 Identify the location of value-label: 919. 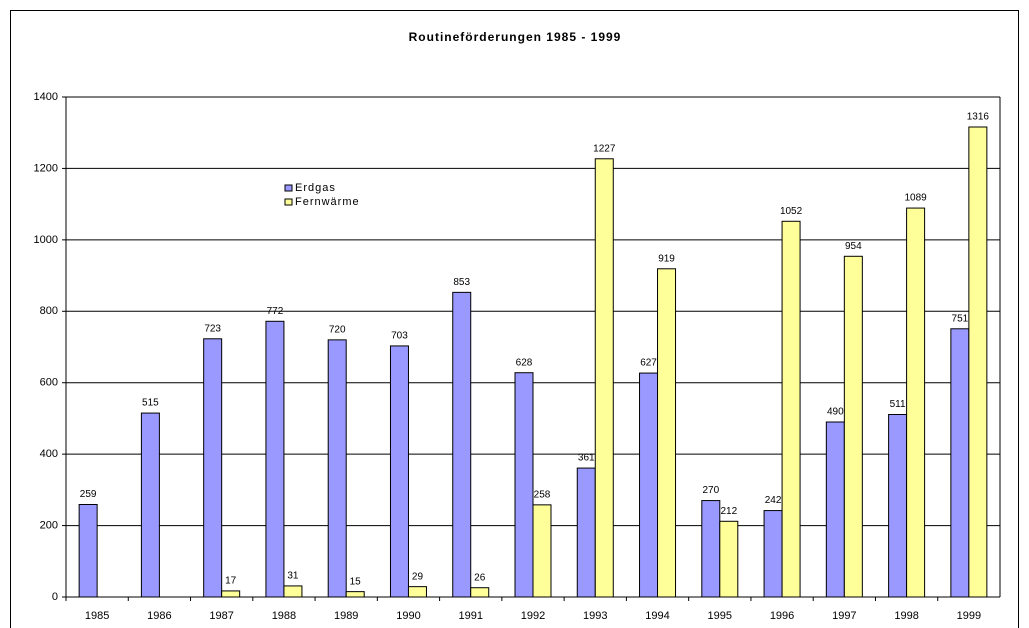
(666, 258).